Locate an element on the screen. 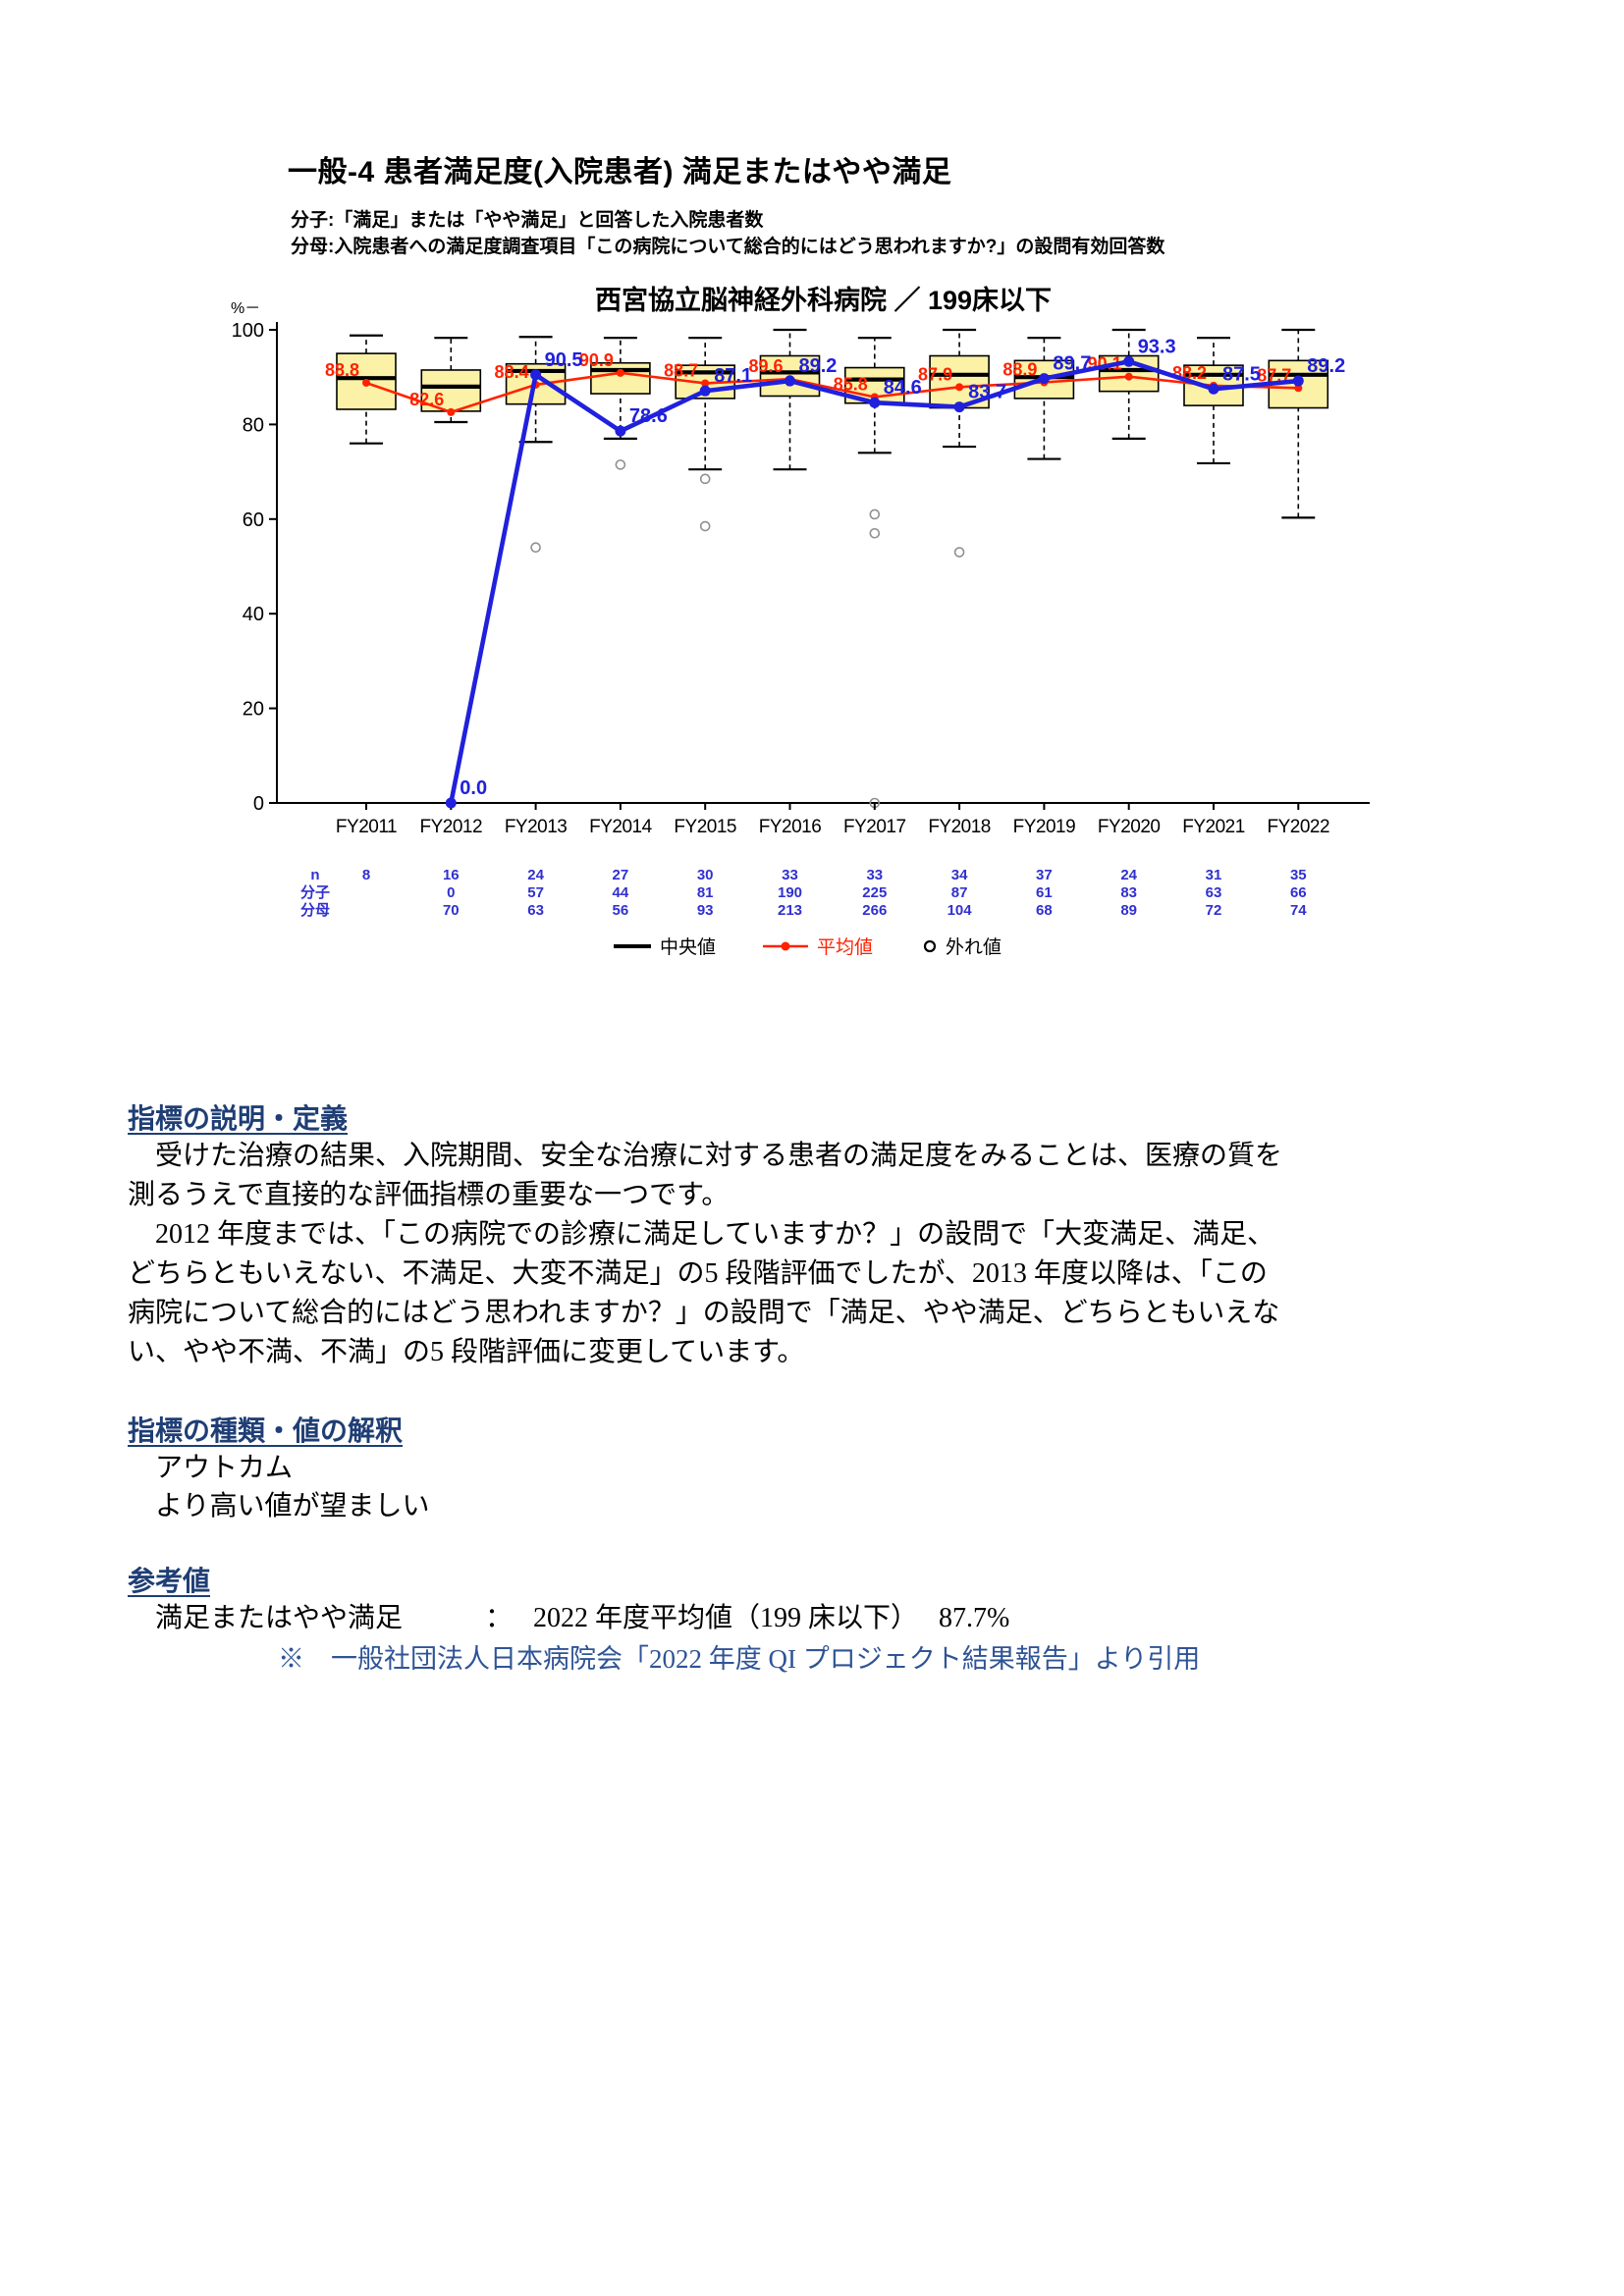 The image size is (1624, 2296). svg-text: 90.9 is located at coordinates (596, 360).